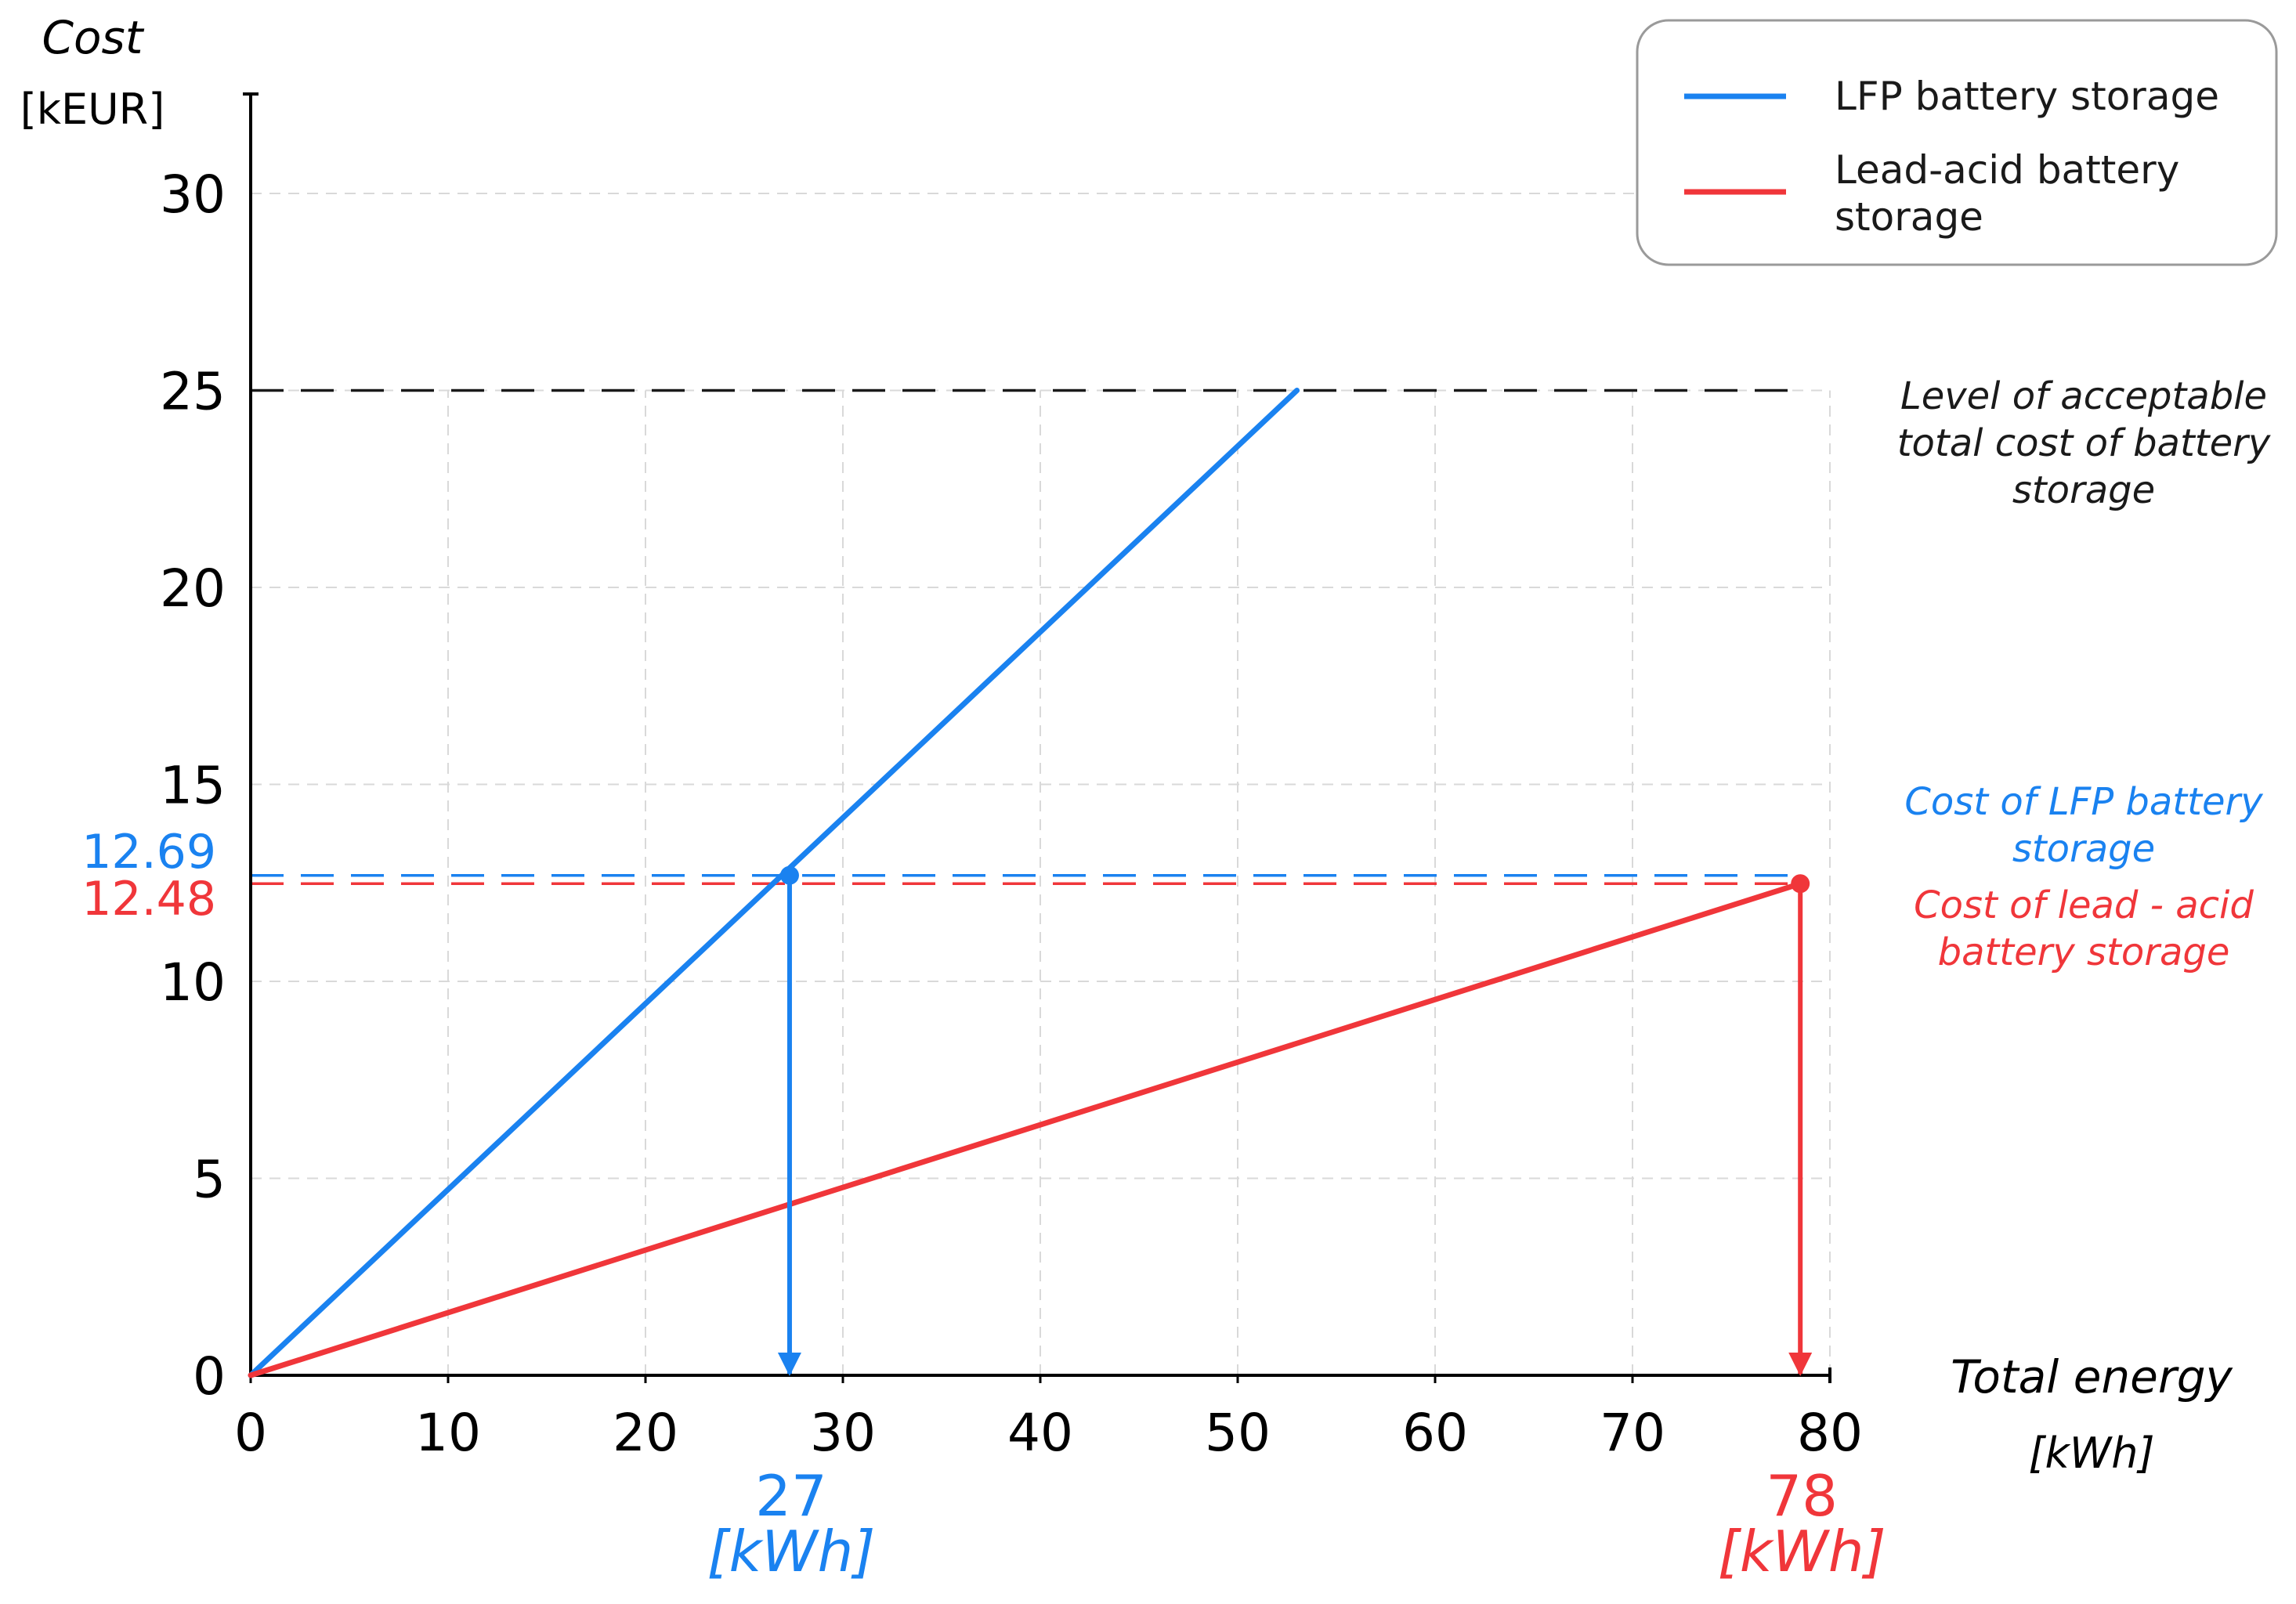 Image resolution: width=2296 pixels, height=1604 pixels. I want to click on x-tick-label: 80, so click(1830, 1433).